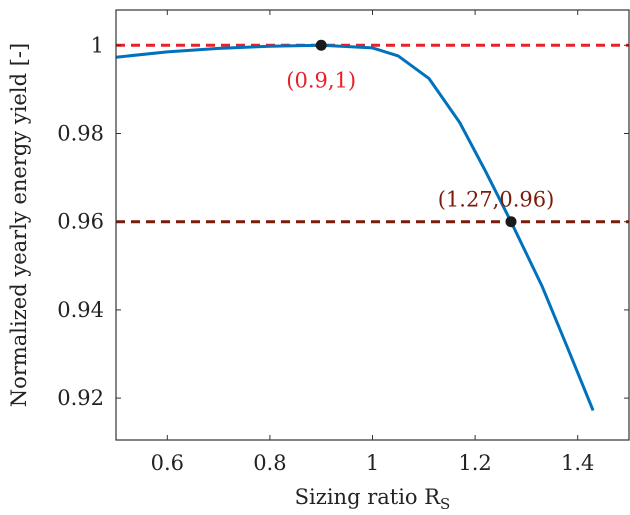 The image size is (630, 515). What do you see at coordinates (80, 133) in the screenshot?
I see `y-tick-label: 0.98` at bounding box center [80, 133].